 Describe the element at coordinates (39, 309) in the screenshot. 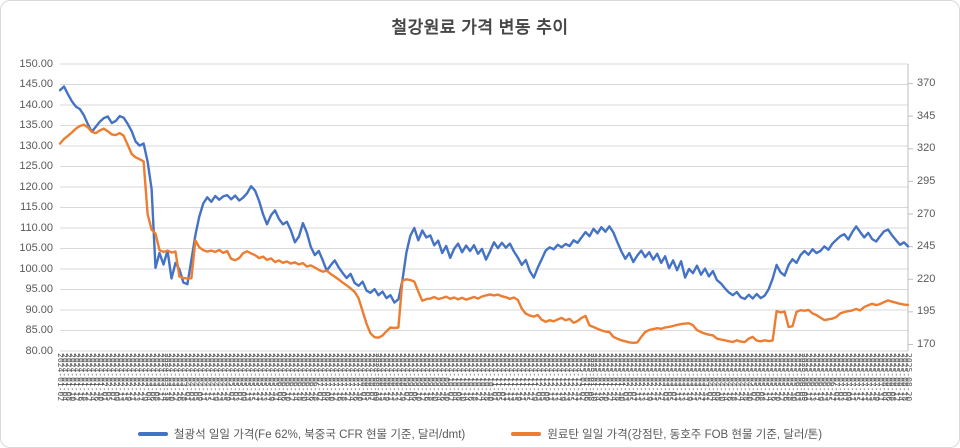

I see `left-axis-tick-label: 90.00` at that location.